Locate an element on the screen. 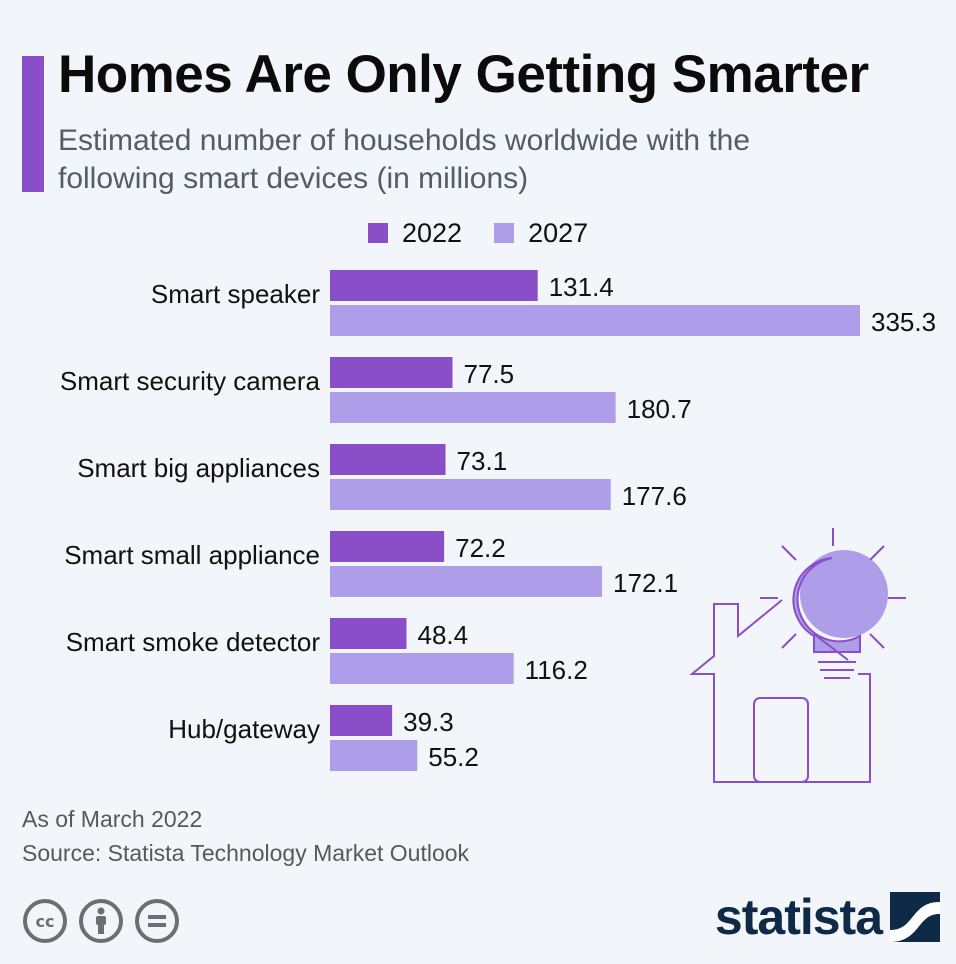 The image size is (956, 964). legend-item-2022: 2022 is located at coordinates (415, 233).